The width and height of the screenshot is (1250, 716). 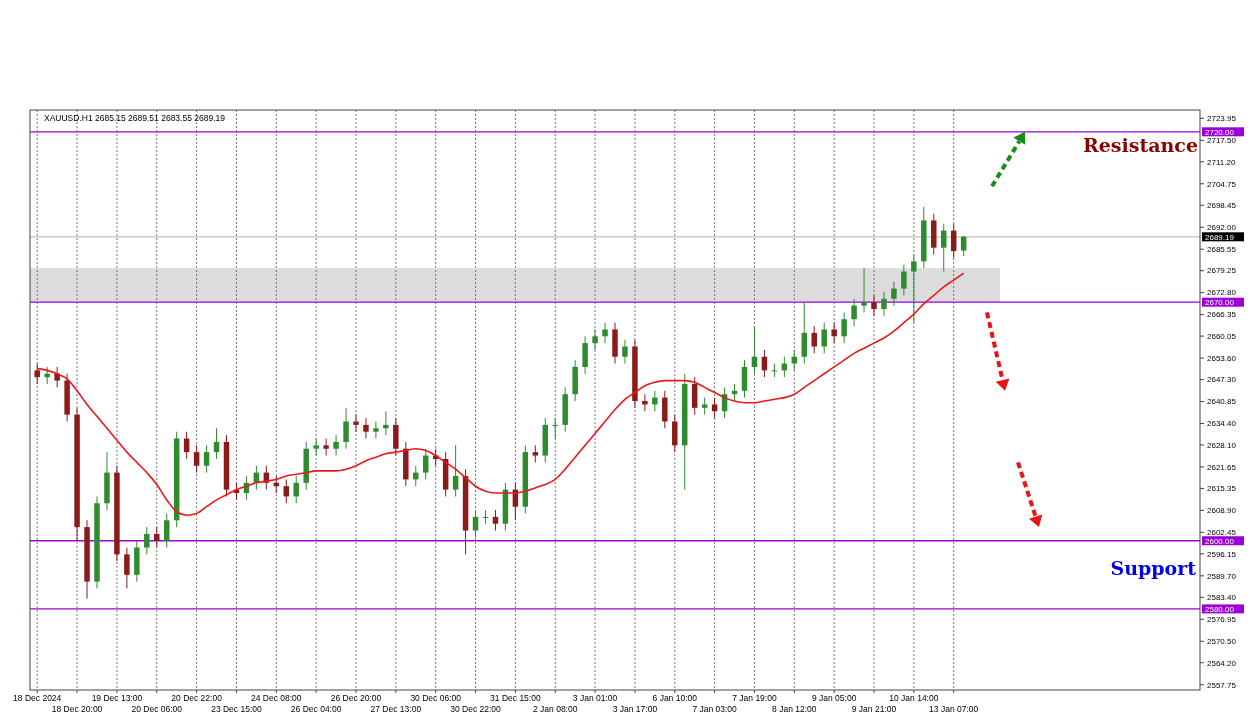 I want to click on annotation: XAUUSD.H1 2685.15 2689.51 2683.55 2689.19, so click(x=135, y=118).